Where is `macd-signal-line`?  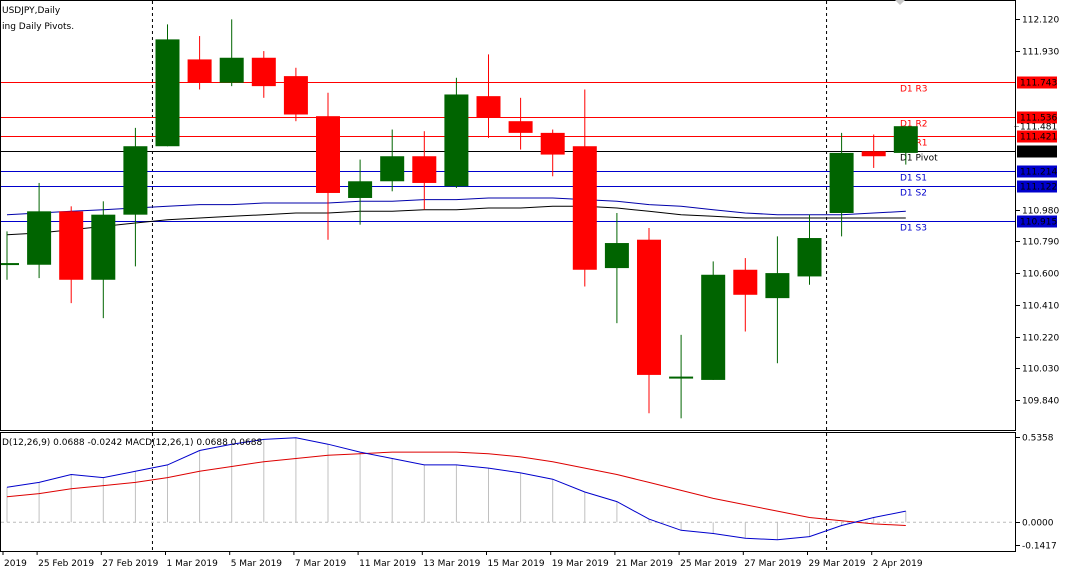 macd-signal-line is located at coordinates (456, 488).